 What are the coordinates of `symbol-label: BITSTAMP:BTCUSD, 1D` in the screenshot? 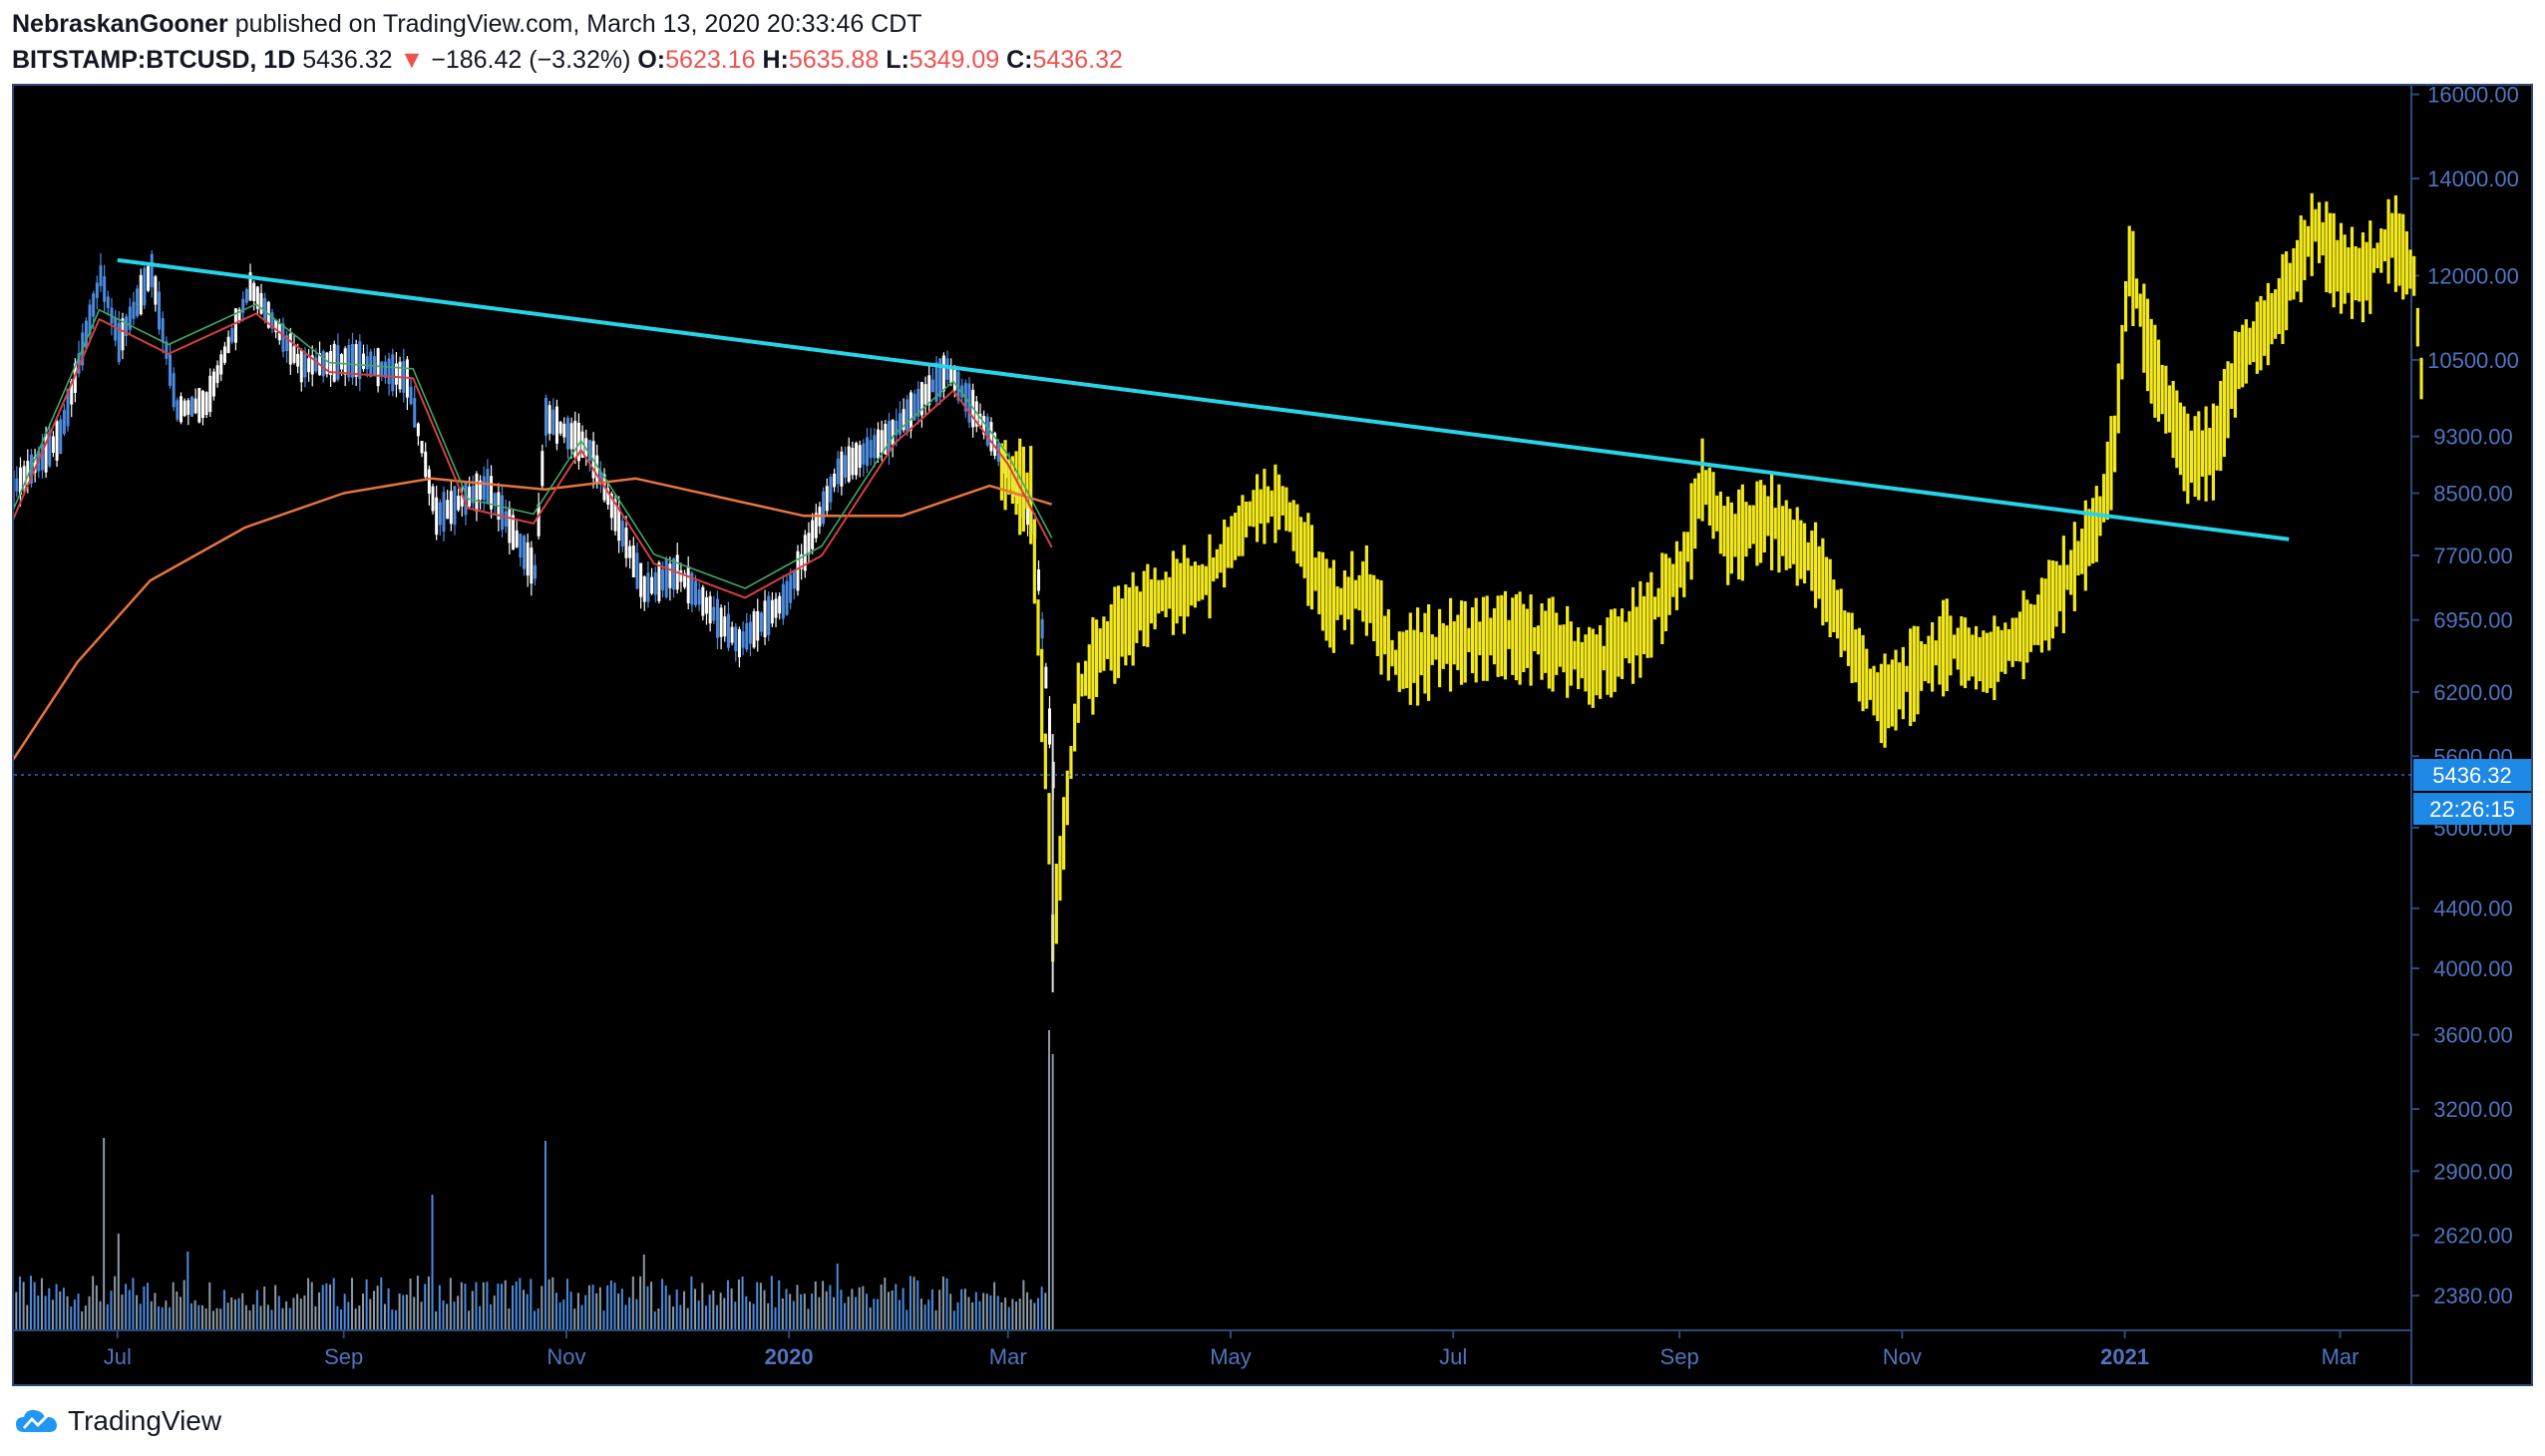 It's located at (154, 60).